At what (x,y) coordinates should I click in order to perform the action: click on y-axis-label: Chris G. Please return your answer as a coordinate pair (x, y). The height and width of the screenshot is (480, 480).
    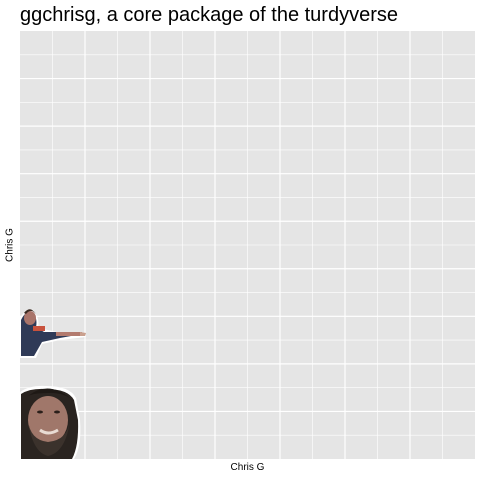
    Looking at the image, I should click on (10, 245).